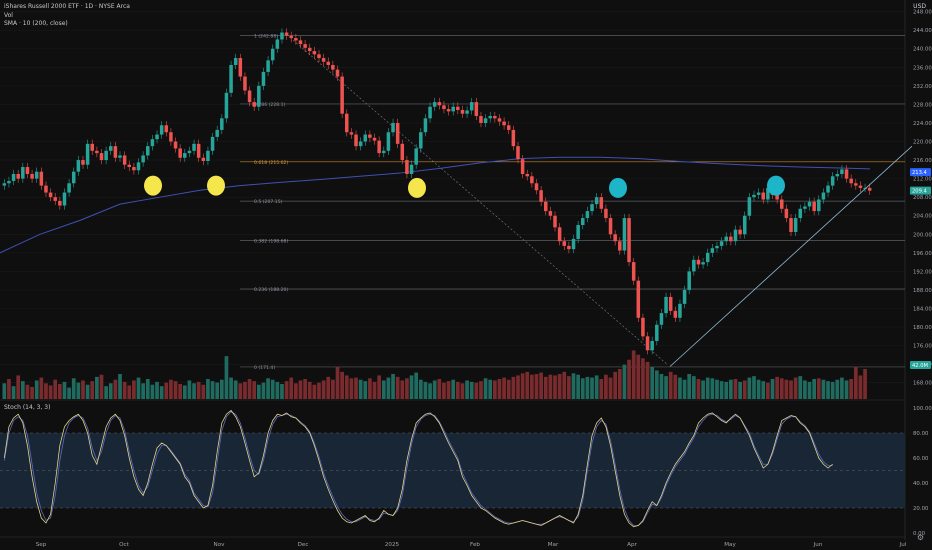 This screenshot has height=550, width=932. Describe the element at coordinates (920, 537) in the screenshot. I see `gear-icon: ⚙` at that location.